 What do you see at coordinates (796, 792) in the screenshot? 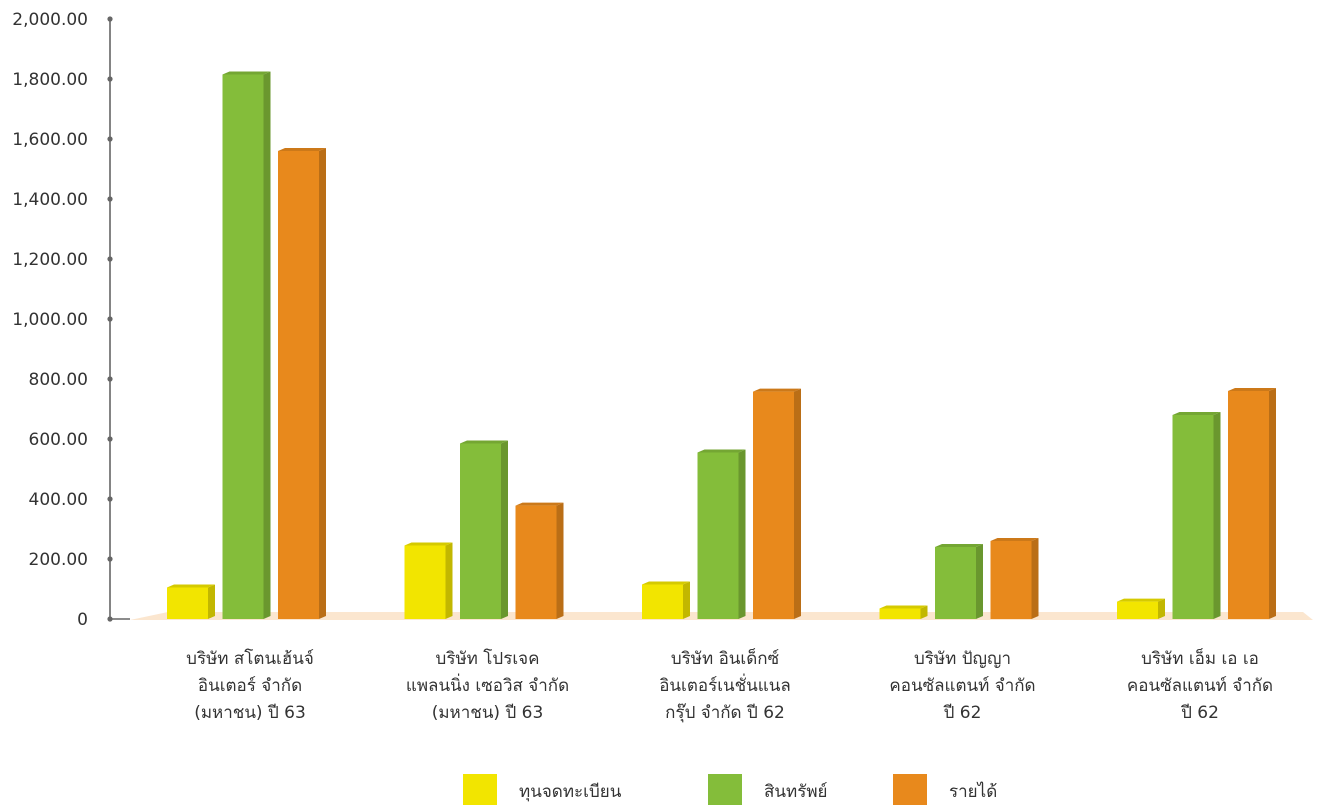
I see `legend-label: สินทรัพย์` at bounding box center [796, 792].